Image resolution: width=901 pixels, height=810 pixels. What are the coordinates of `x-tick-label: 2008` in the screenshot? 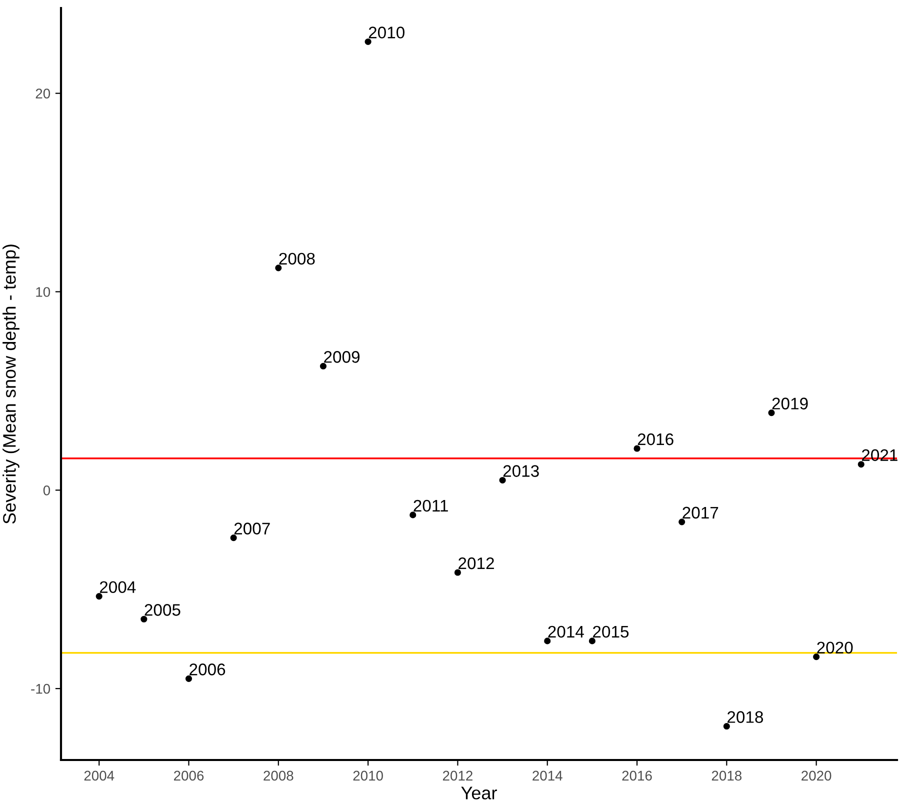 It's located at (279, 775).